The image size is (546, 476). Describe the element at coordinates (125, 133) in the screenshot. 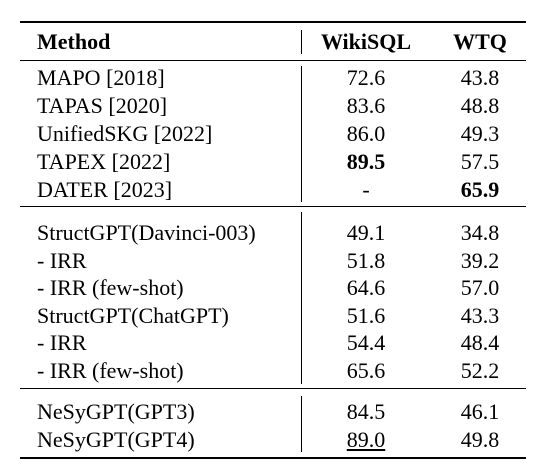

I see `method-name: UnifiedSKG [2022]` at that location.